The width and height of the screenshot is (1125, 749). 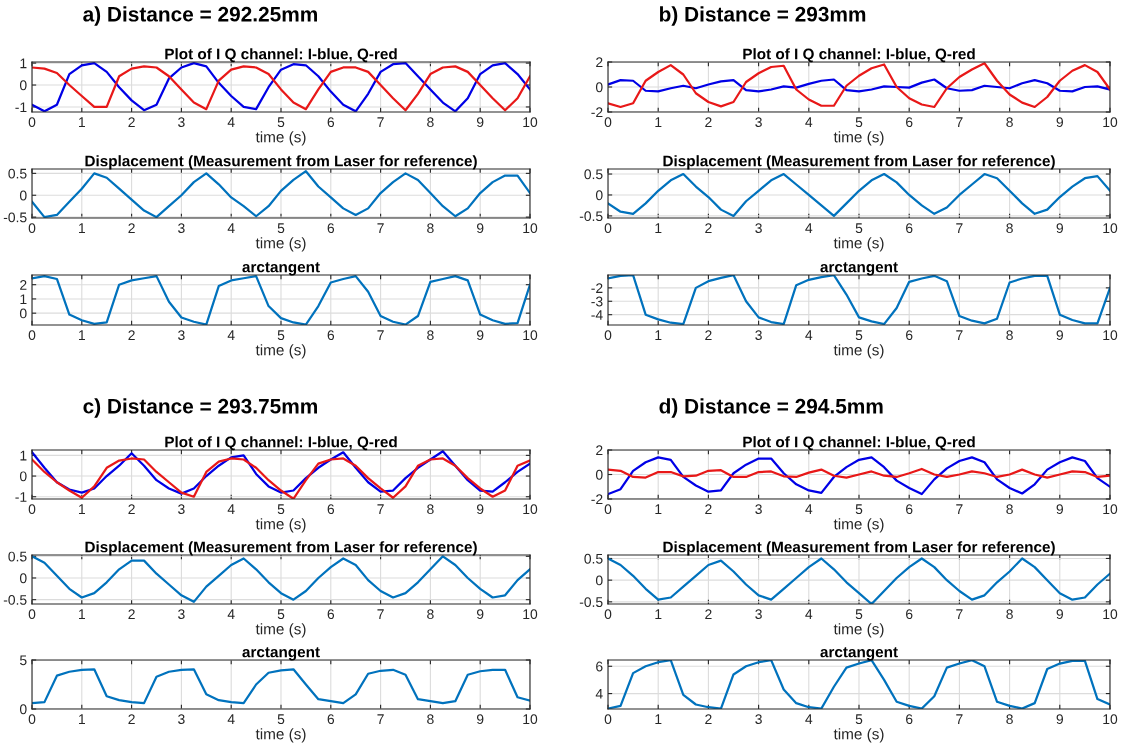 What do you see at coordinates (763, 16) in the screenshot?
I see `text: b) Distance = 293mm` at bounding box center [763, 16].